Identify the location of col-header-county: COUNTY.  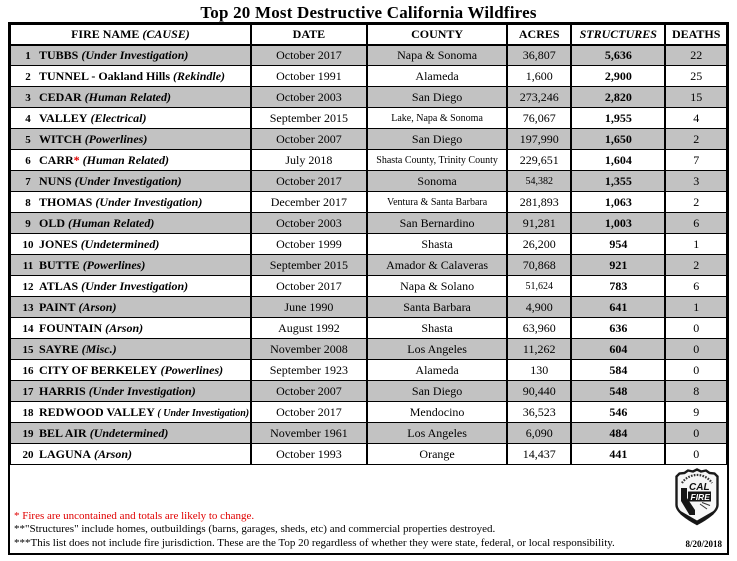
(436, 35).